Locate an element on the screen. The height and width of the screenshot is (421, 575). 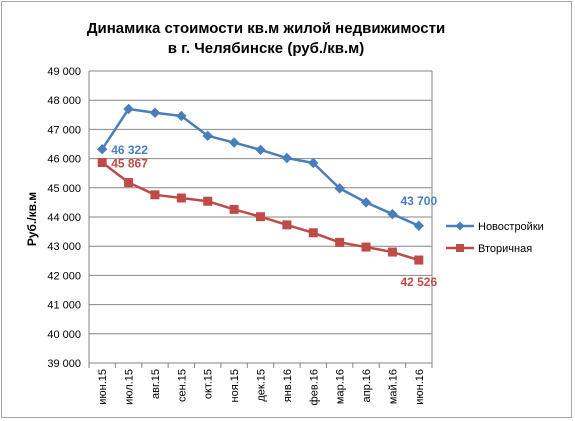
y-tick-label: 48 000 is located at coordinates (64, 101).